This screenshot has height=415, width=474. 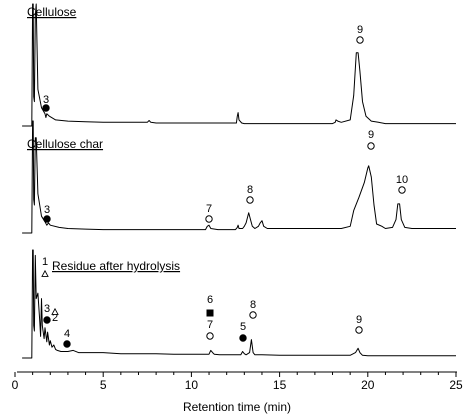 What do you see at coordinates (456, 385) in the screenshot?
I see `x-tick-label: 25` at bounding box center [456, 385].